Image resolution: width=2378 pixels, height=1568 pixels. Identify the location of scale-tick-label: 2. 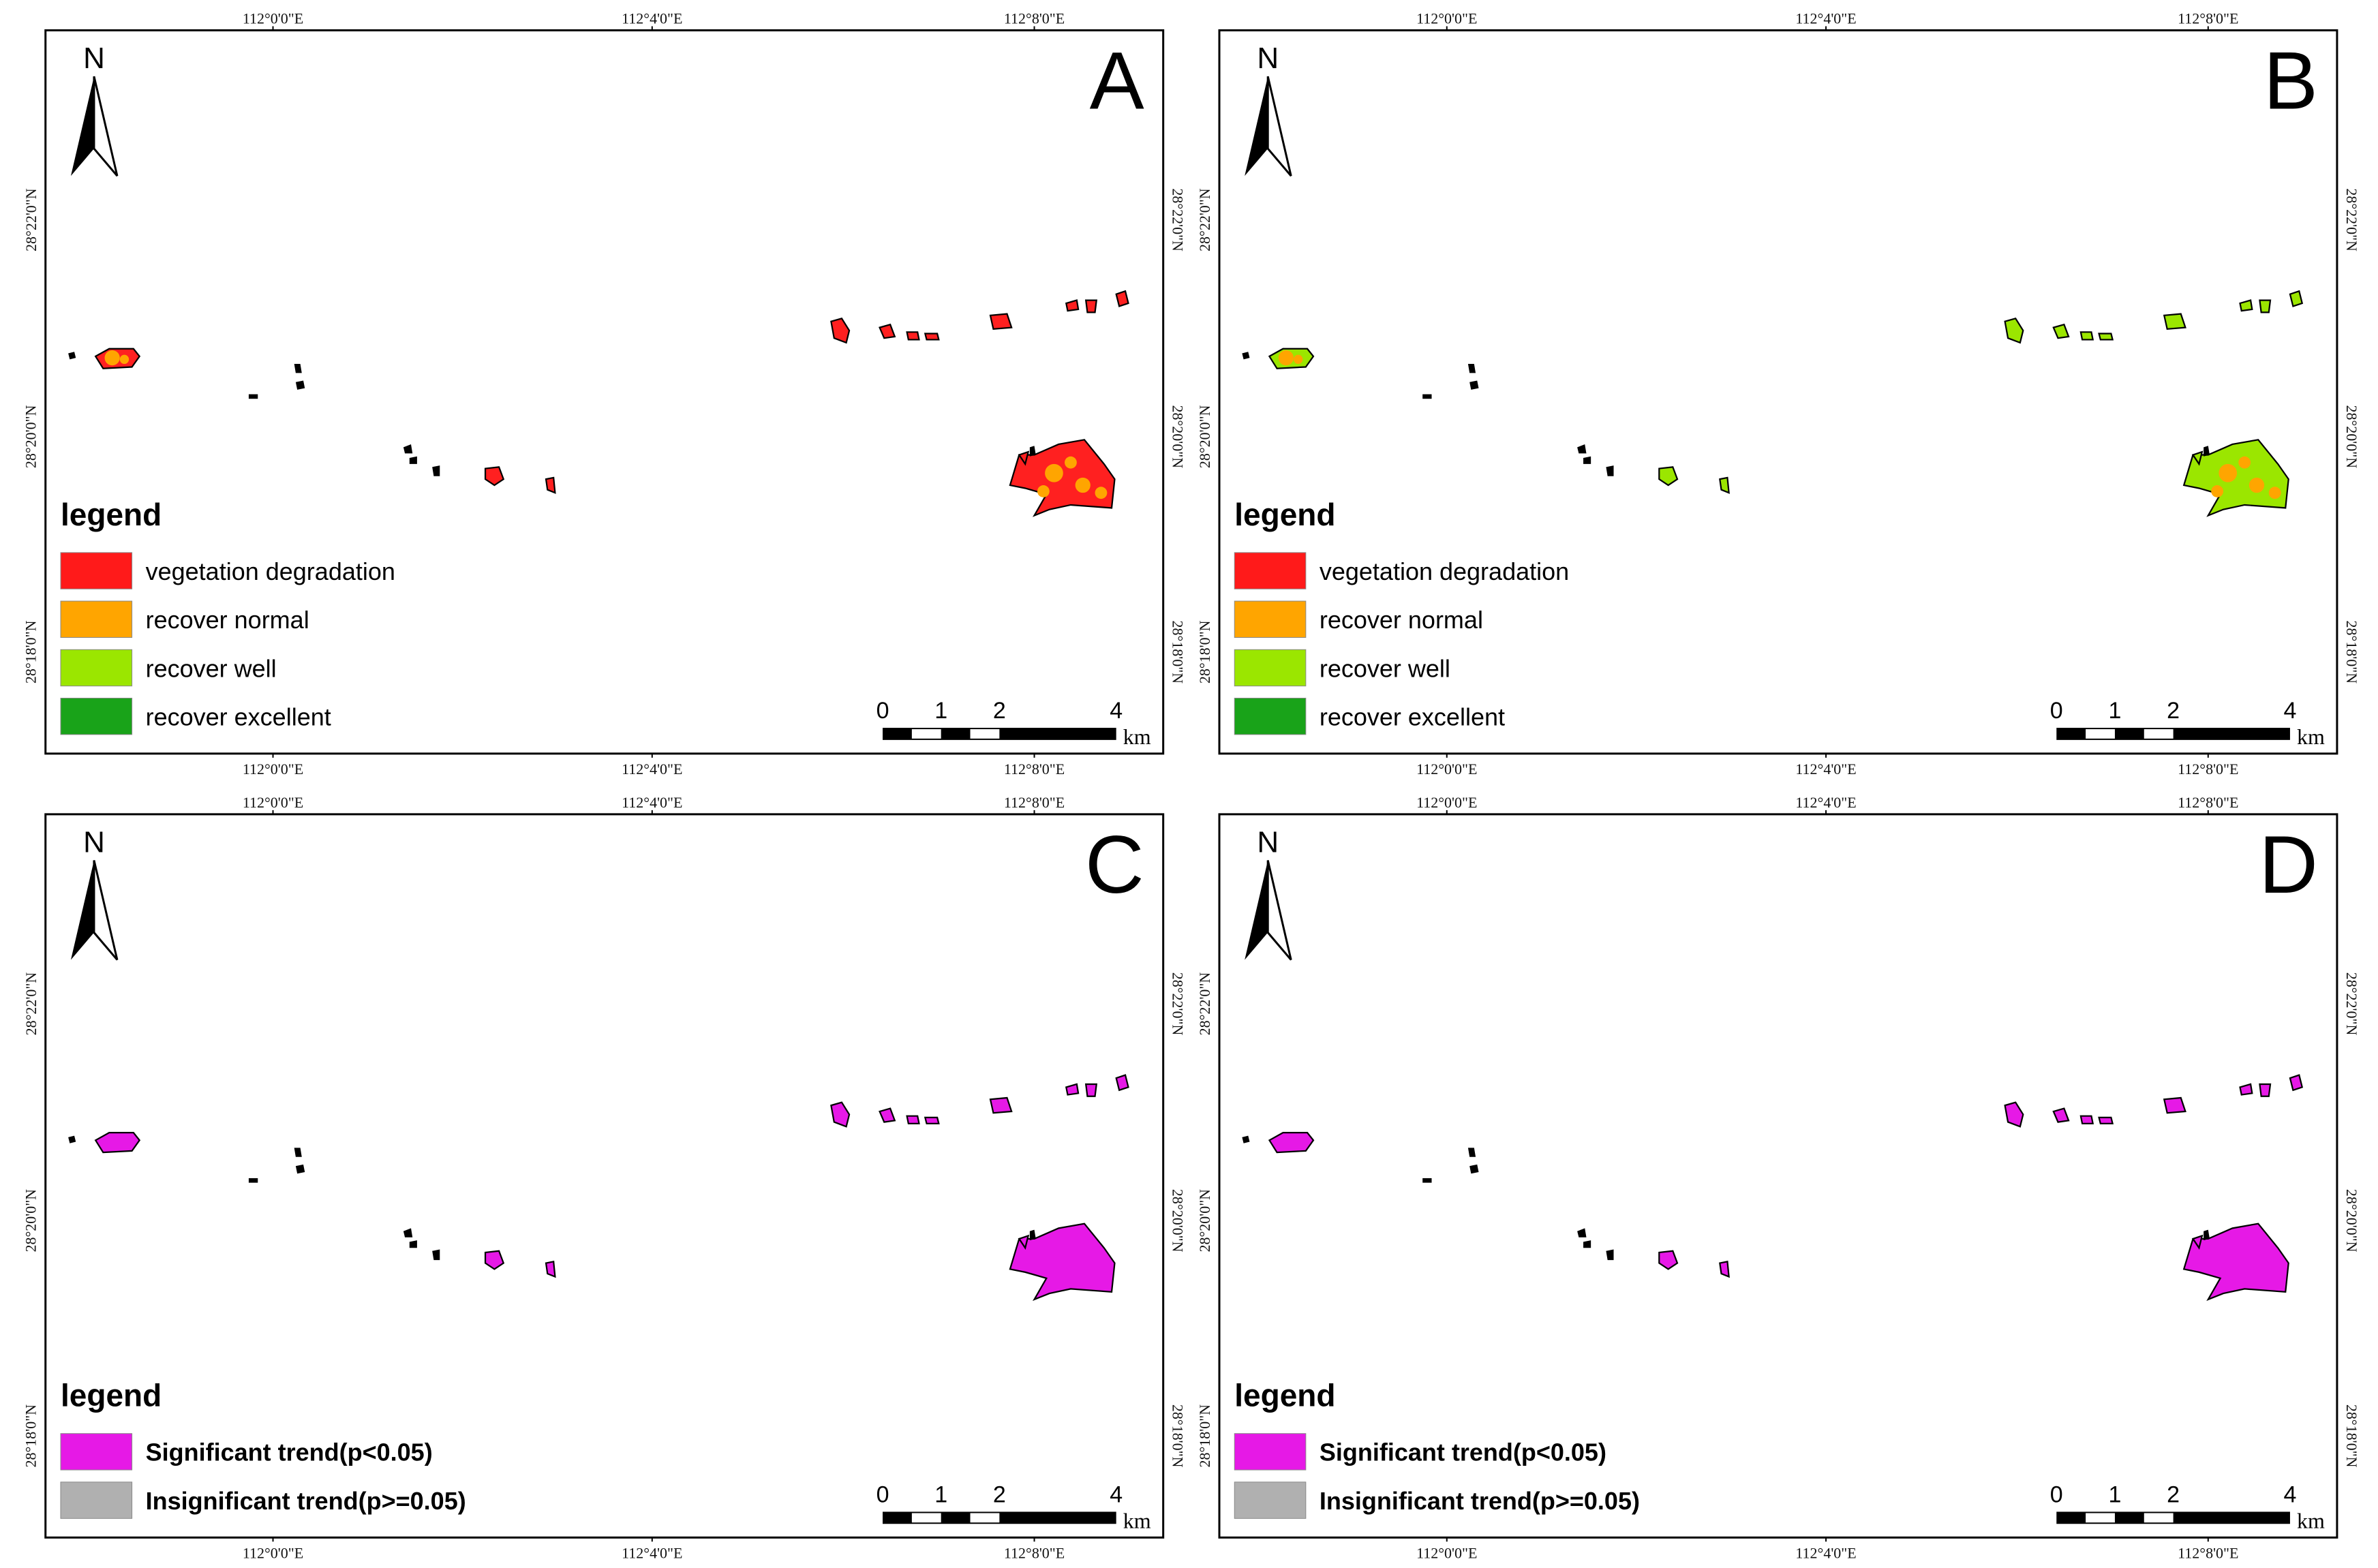
(2173, 1494).